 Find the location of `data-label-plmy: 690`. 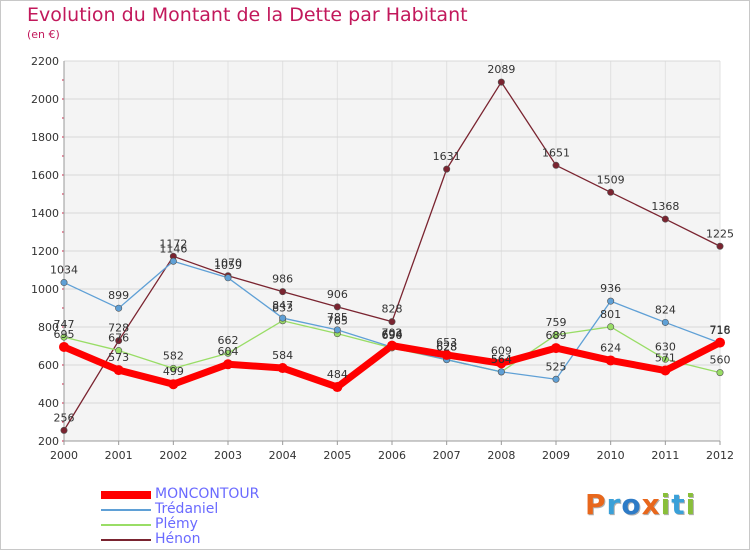

data-label-plmy: 690 is located at coordinates (392, 335).